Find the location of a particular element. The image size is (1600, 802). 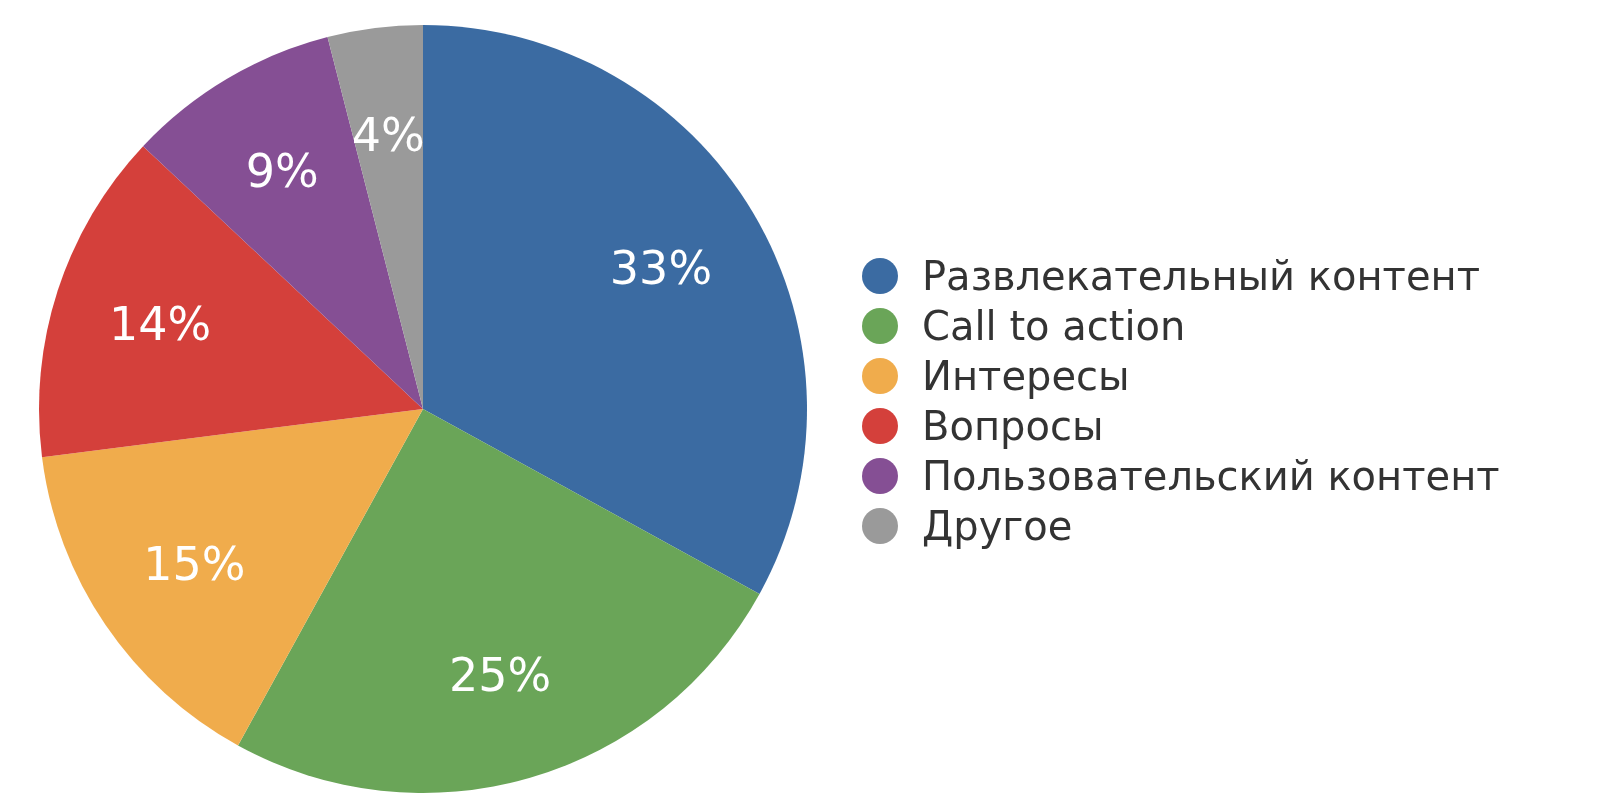

legend-label: Call to action is located at coordinates (1054, 326).